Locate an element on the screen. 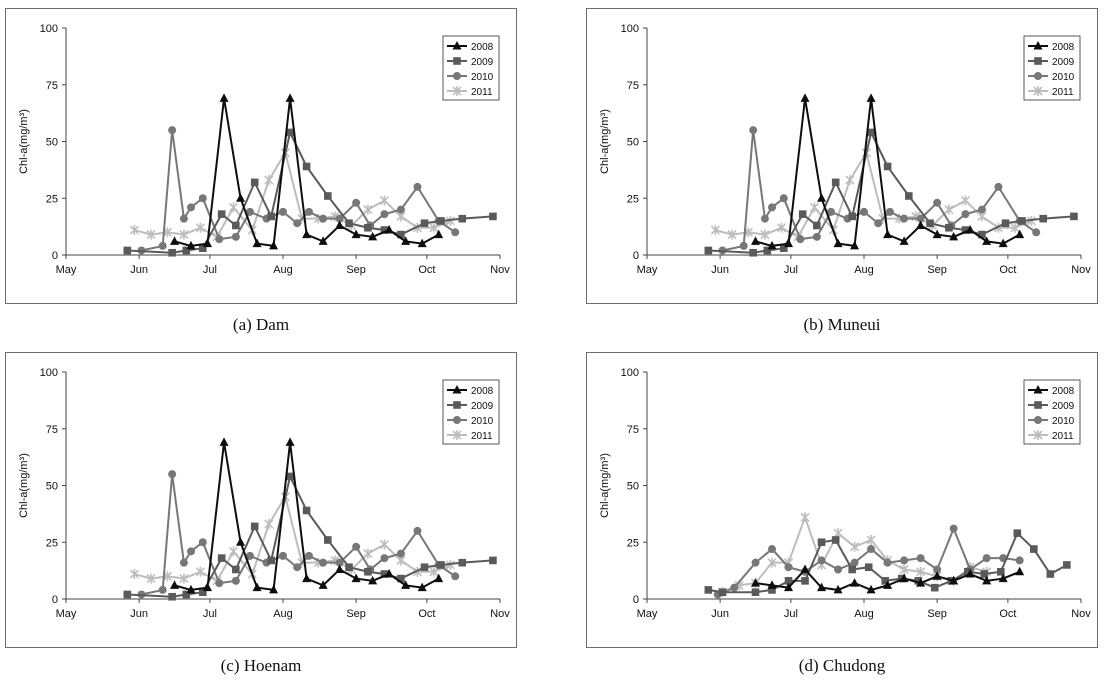 This screenshot has width=1103, height=683. y-tick-label: 100 is located at coordinates (630, 29).